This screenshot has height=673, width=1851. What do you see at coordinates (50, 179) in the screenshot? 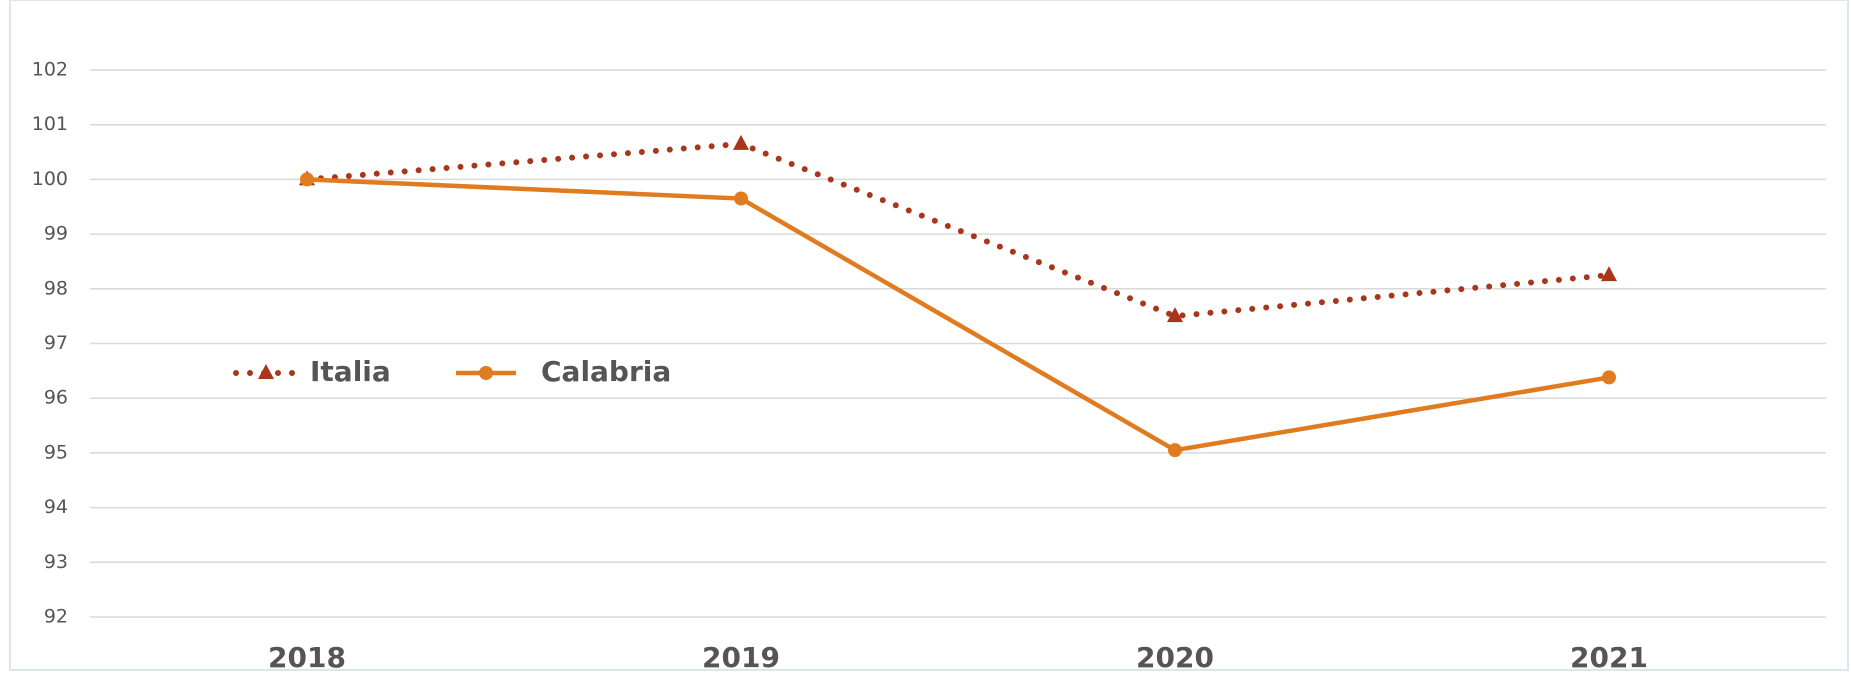
I see `y-tick-label: 100` at bounding box center [50, 179].